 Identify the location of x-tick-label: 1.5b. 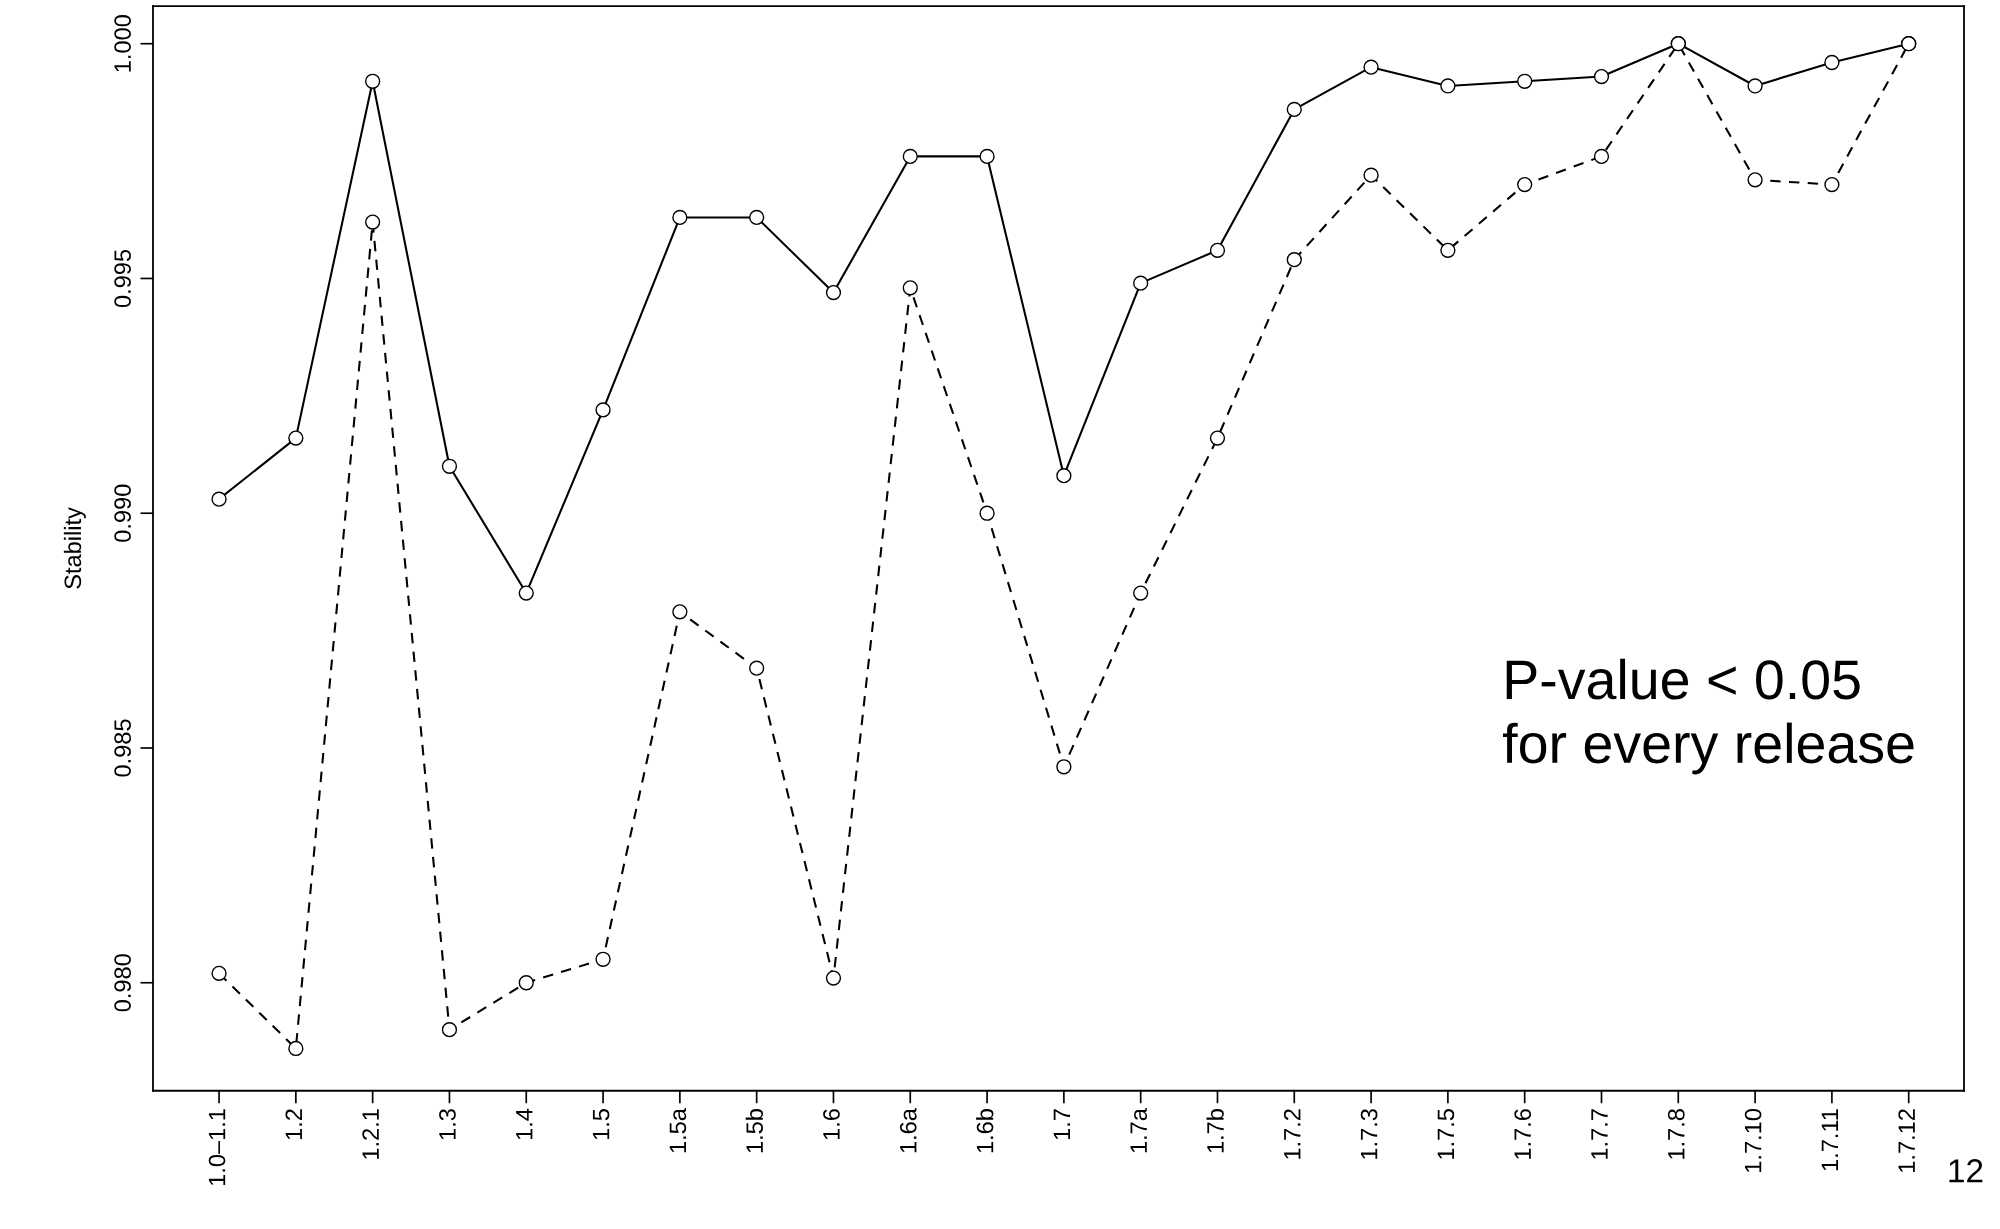
(754, 1131).